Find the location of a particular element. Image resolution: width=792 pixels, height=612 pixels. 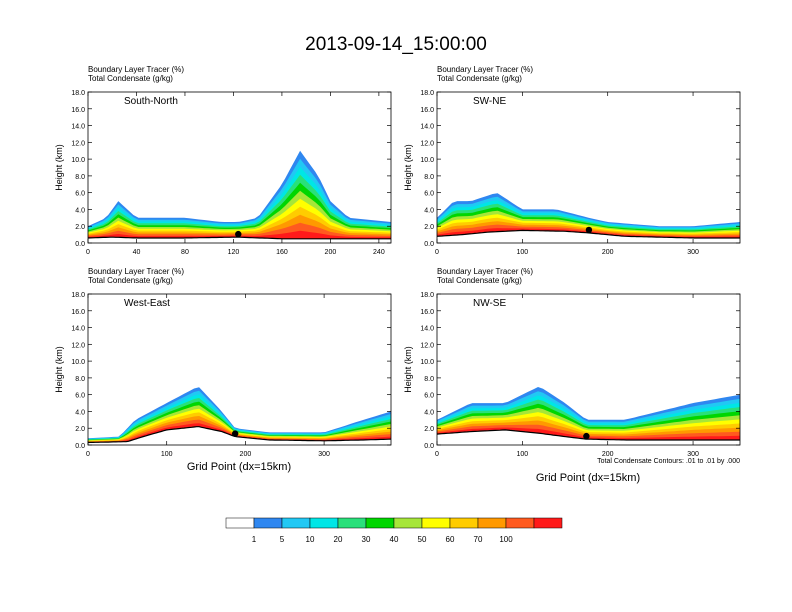

x-tick-label: 80 is located at coordinates (185, 252).